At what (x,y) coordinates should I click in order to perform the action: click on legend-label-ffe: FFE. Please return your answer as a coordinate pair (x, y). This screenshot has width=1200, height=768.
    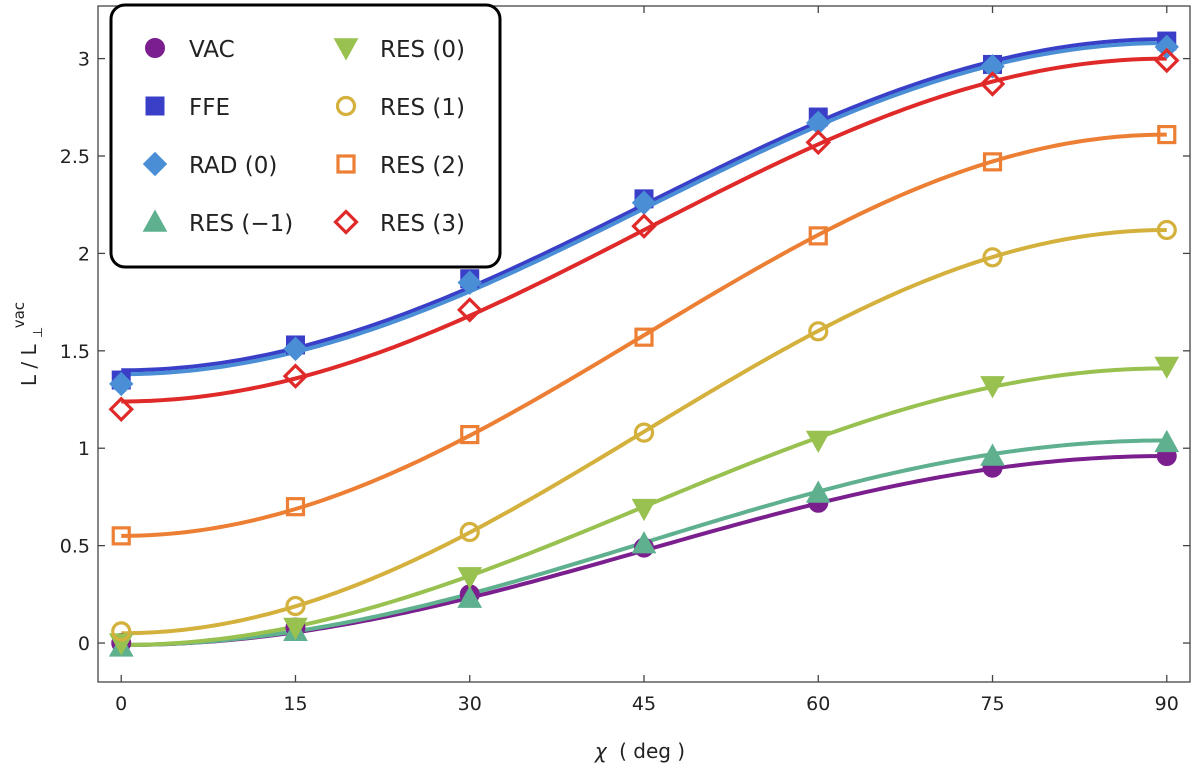
    Looking at the image, I should click on (209, 108).